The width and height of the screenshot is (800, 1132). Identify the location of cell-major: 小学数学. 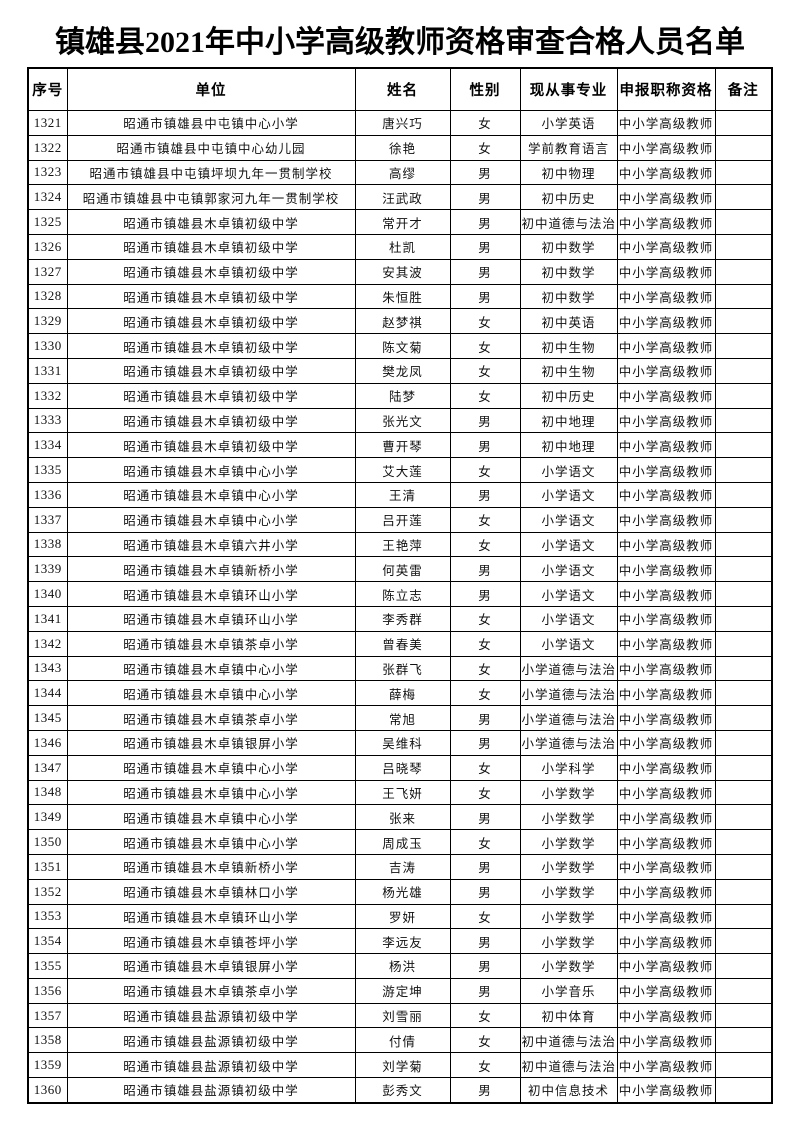
(568, 941).